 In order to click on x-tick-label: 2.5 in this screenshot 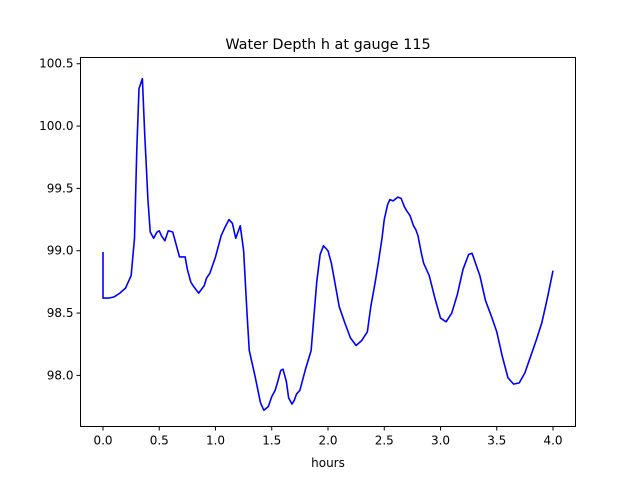, I will do `click(384, 441)`.